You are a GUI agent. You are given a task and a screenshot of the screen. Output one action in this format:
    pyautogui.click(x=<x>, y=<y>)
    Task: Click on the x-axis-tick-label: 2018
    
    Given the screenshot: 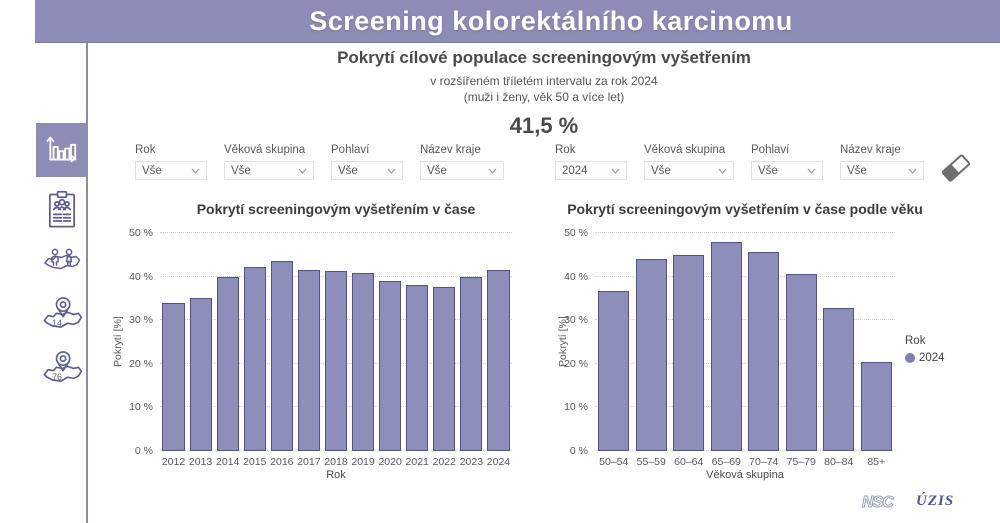 What is the action you would take?
    pyautogui.click(x=336, y=462)
    